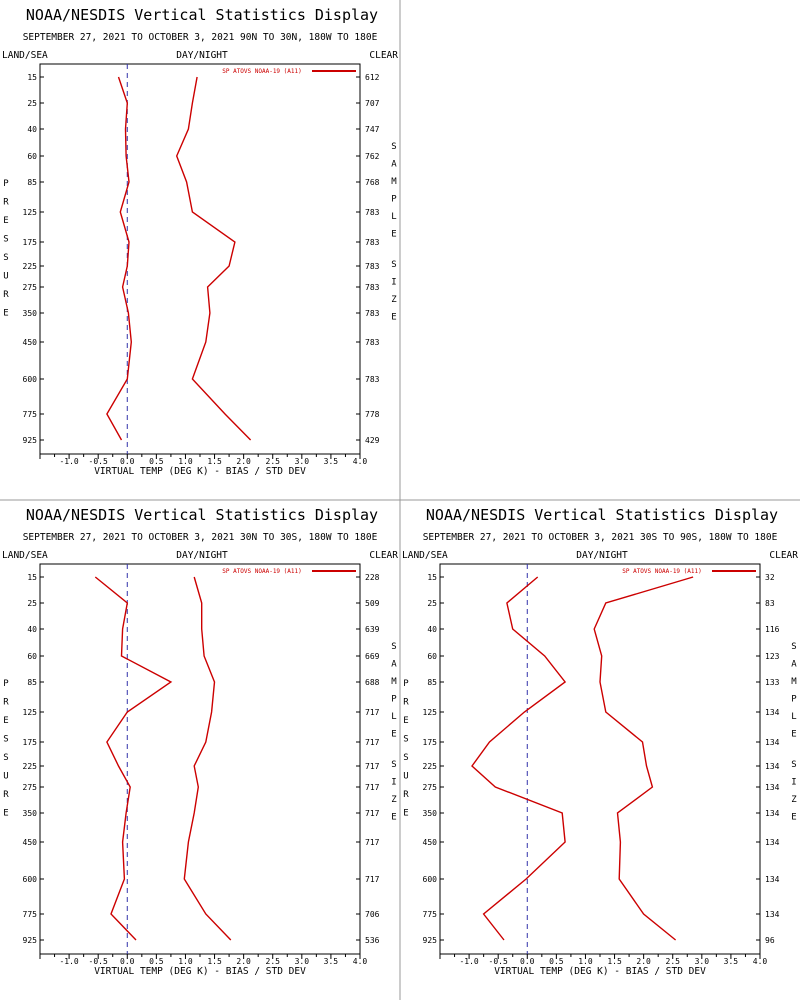 This screenshot has width=800, height=1004. Describe the element at coordinates (372, 682) in the screenshot. I see `sample-size-label: 688` at that location.